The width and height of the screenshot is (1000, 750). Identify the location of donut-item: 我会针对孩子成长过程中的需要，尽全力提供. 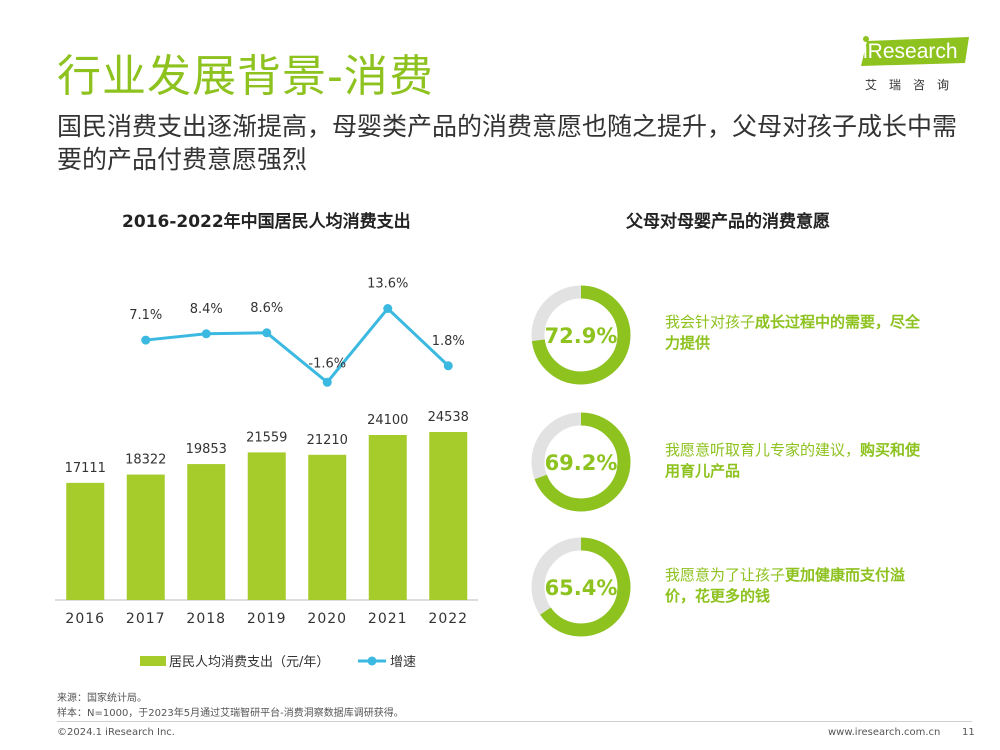
(743, 335).